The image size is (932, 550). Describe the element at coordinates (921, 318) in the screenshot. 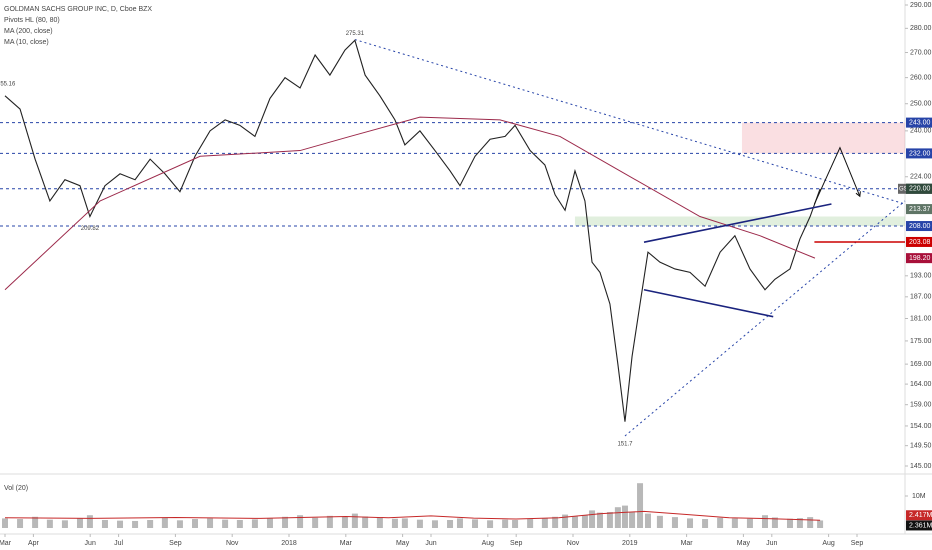

I see `y-tick-label: 181.00` at that location.